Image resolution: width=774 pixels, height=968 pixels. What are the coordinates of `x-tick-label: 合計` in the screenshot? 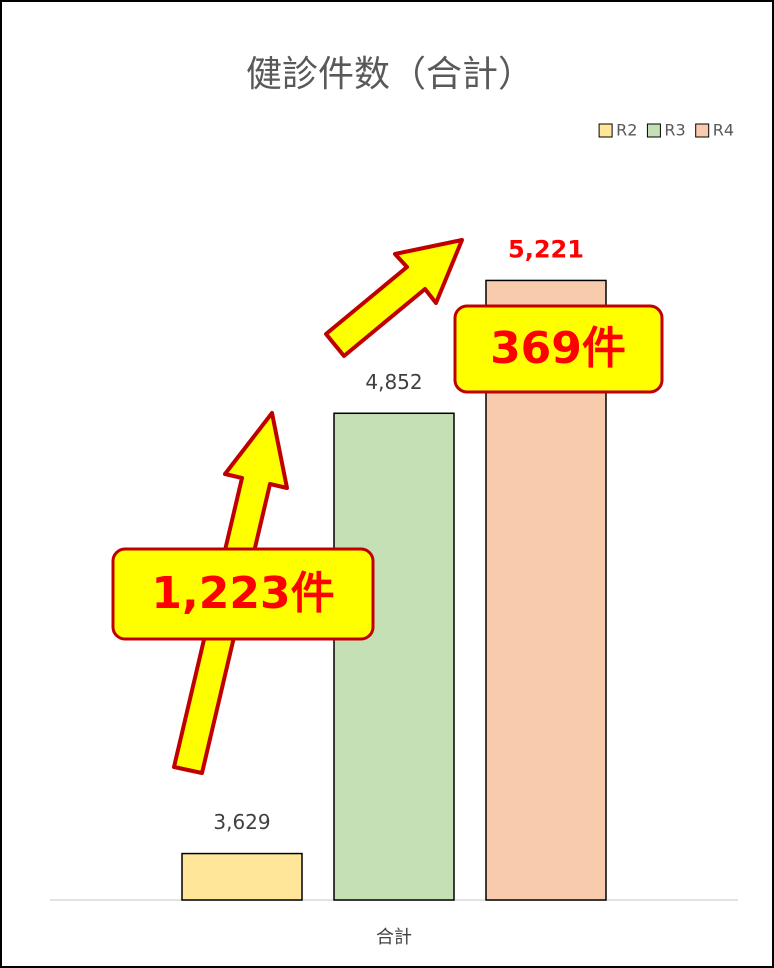 It's located at (394, 937).